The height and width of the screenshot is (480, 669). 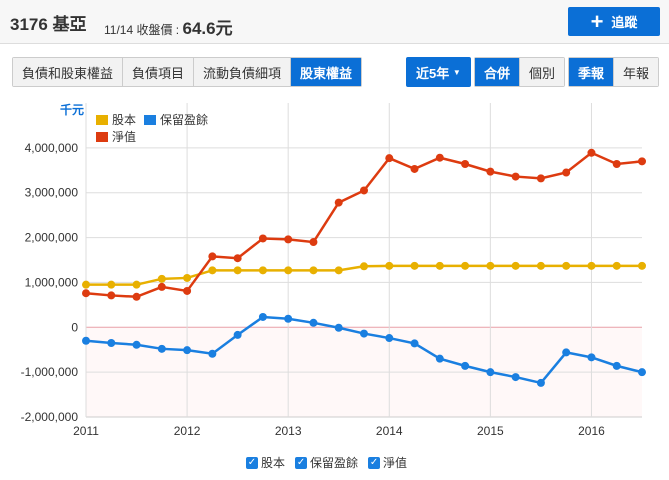 I want to click on toggle-label: 淨值, so click(x=395, y=463).